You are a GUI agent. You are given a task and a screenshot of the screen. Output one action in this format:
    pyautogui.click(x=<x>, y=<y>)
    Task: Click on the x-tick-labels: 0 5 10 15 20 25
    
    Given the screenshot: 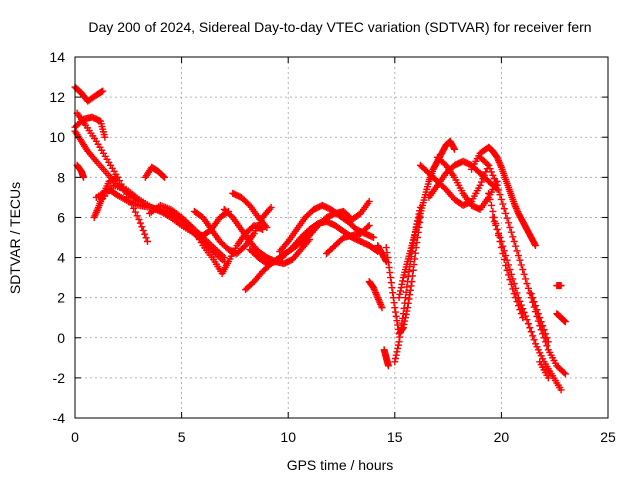 What is the action you would take?
    pyautogui.click(x=343, y=437)
    